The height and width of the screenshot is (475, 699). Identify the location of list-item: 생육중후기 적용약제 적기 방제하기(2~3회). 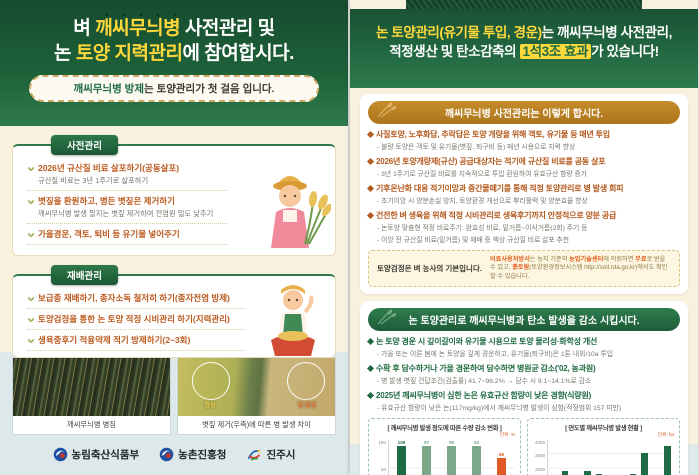
(136, 340).